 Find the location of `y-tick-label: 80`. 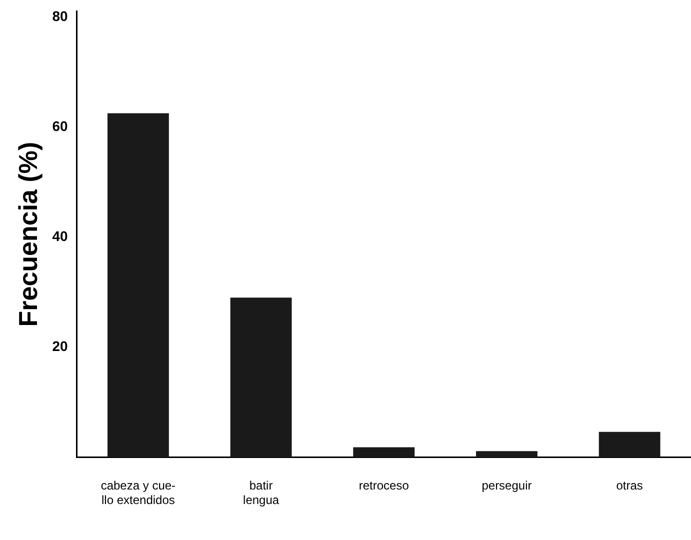

y-tick-label: 80 is located at coordinates (60, 16).